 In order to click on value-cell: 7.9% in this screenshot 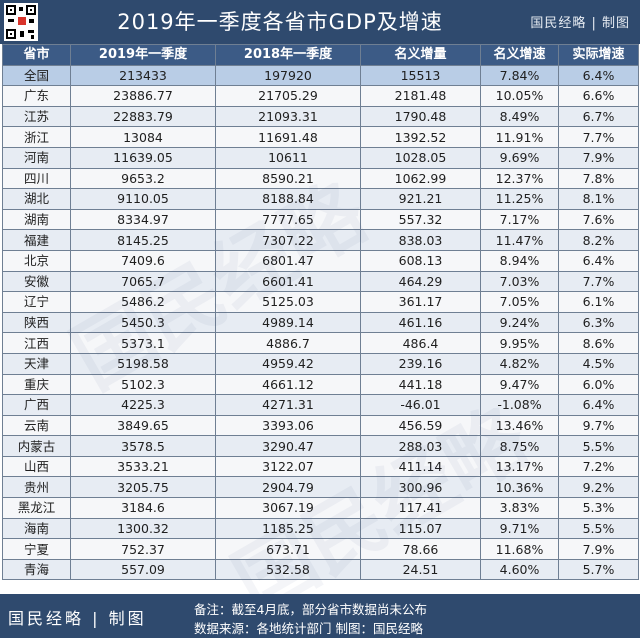, I will do `click(598, 549)`.